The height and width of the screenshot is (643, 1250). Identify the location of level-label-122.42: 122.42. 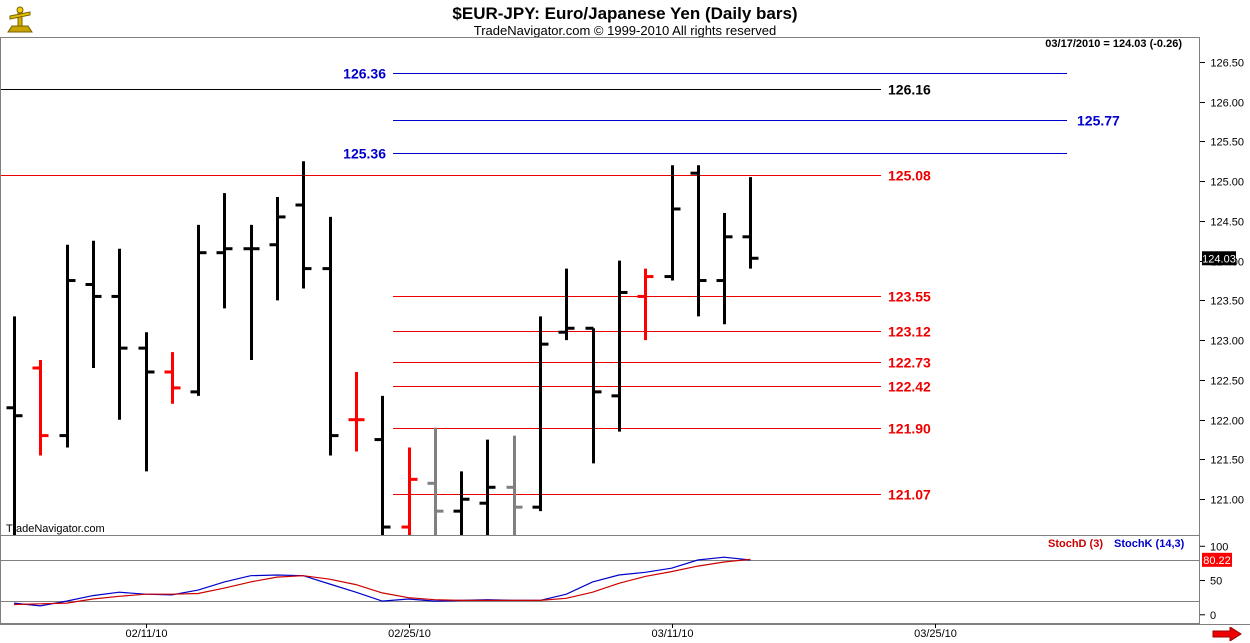
(909, 387).